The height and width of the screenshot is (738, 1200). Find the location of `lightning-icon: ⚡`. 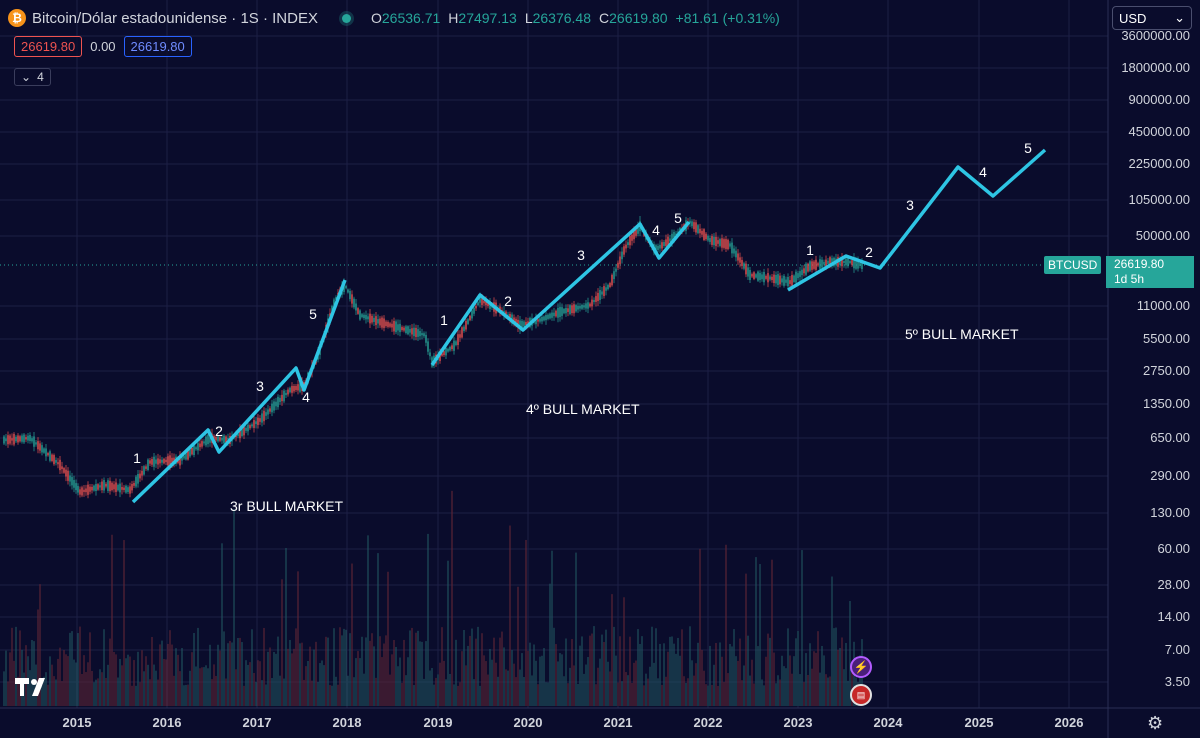

lightning-icon: ⚡ is located at coordinates (861, 667).